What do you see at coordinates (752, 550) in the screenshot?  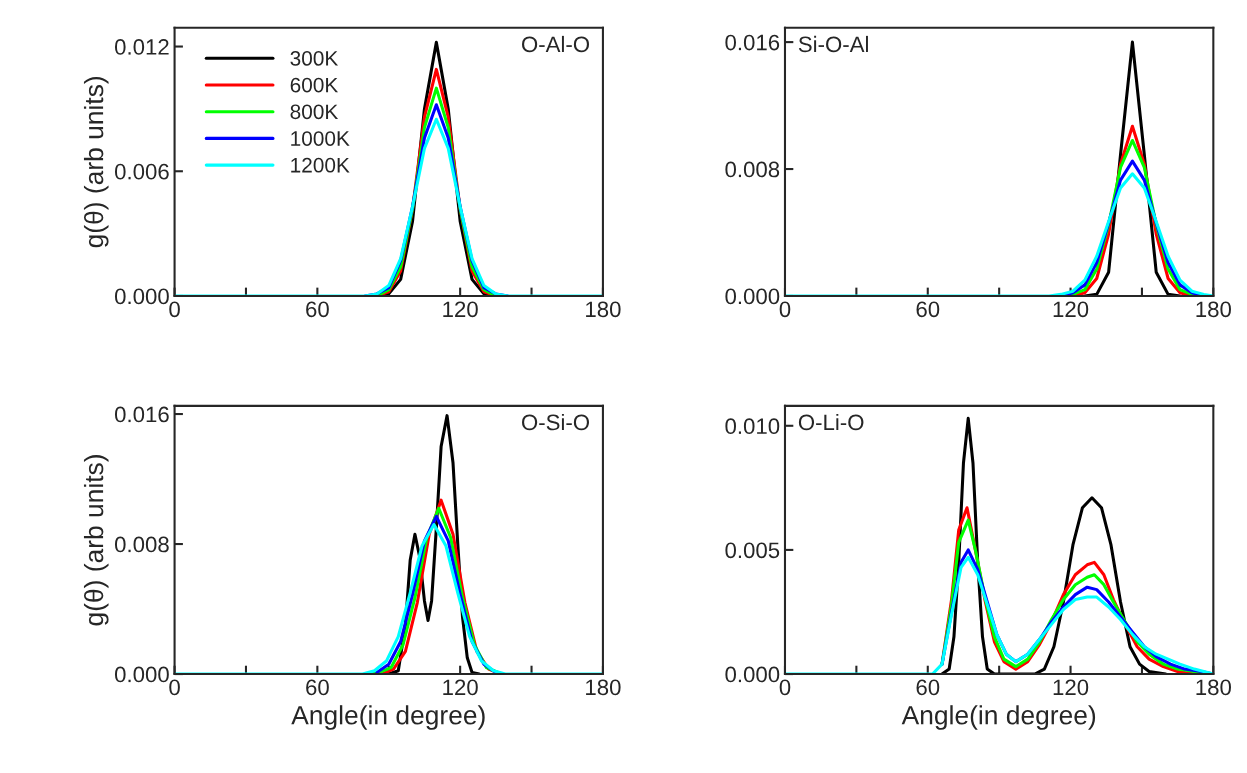 I see `y-tick-label: 0.005` at bounding box center [752, 550].